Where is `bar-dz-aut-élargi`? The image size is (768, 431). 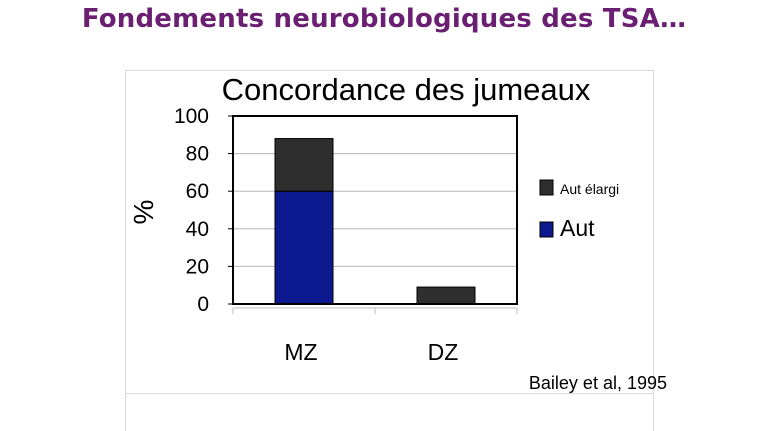
bar-dz-aut-élargi is located at coordinates (446, 295).